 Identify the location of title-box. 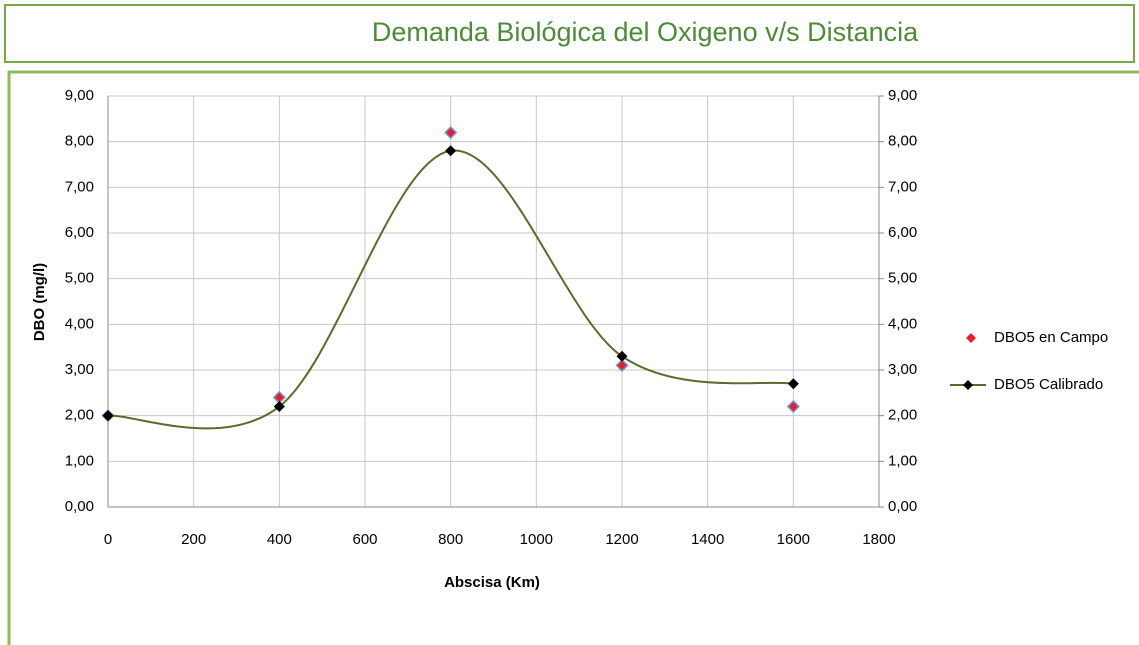
(569, 33).